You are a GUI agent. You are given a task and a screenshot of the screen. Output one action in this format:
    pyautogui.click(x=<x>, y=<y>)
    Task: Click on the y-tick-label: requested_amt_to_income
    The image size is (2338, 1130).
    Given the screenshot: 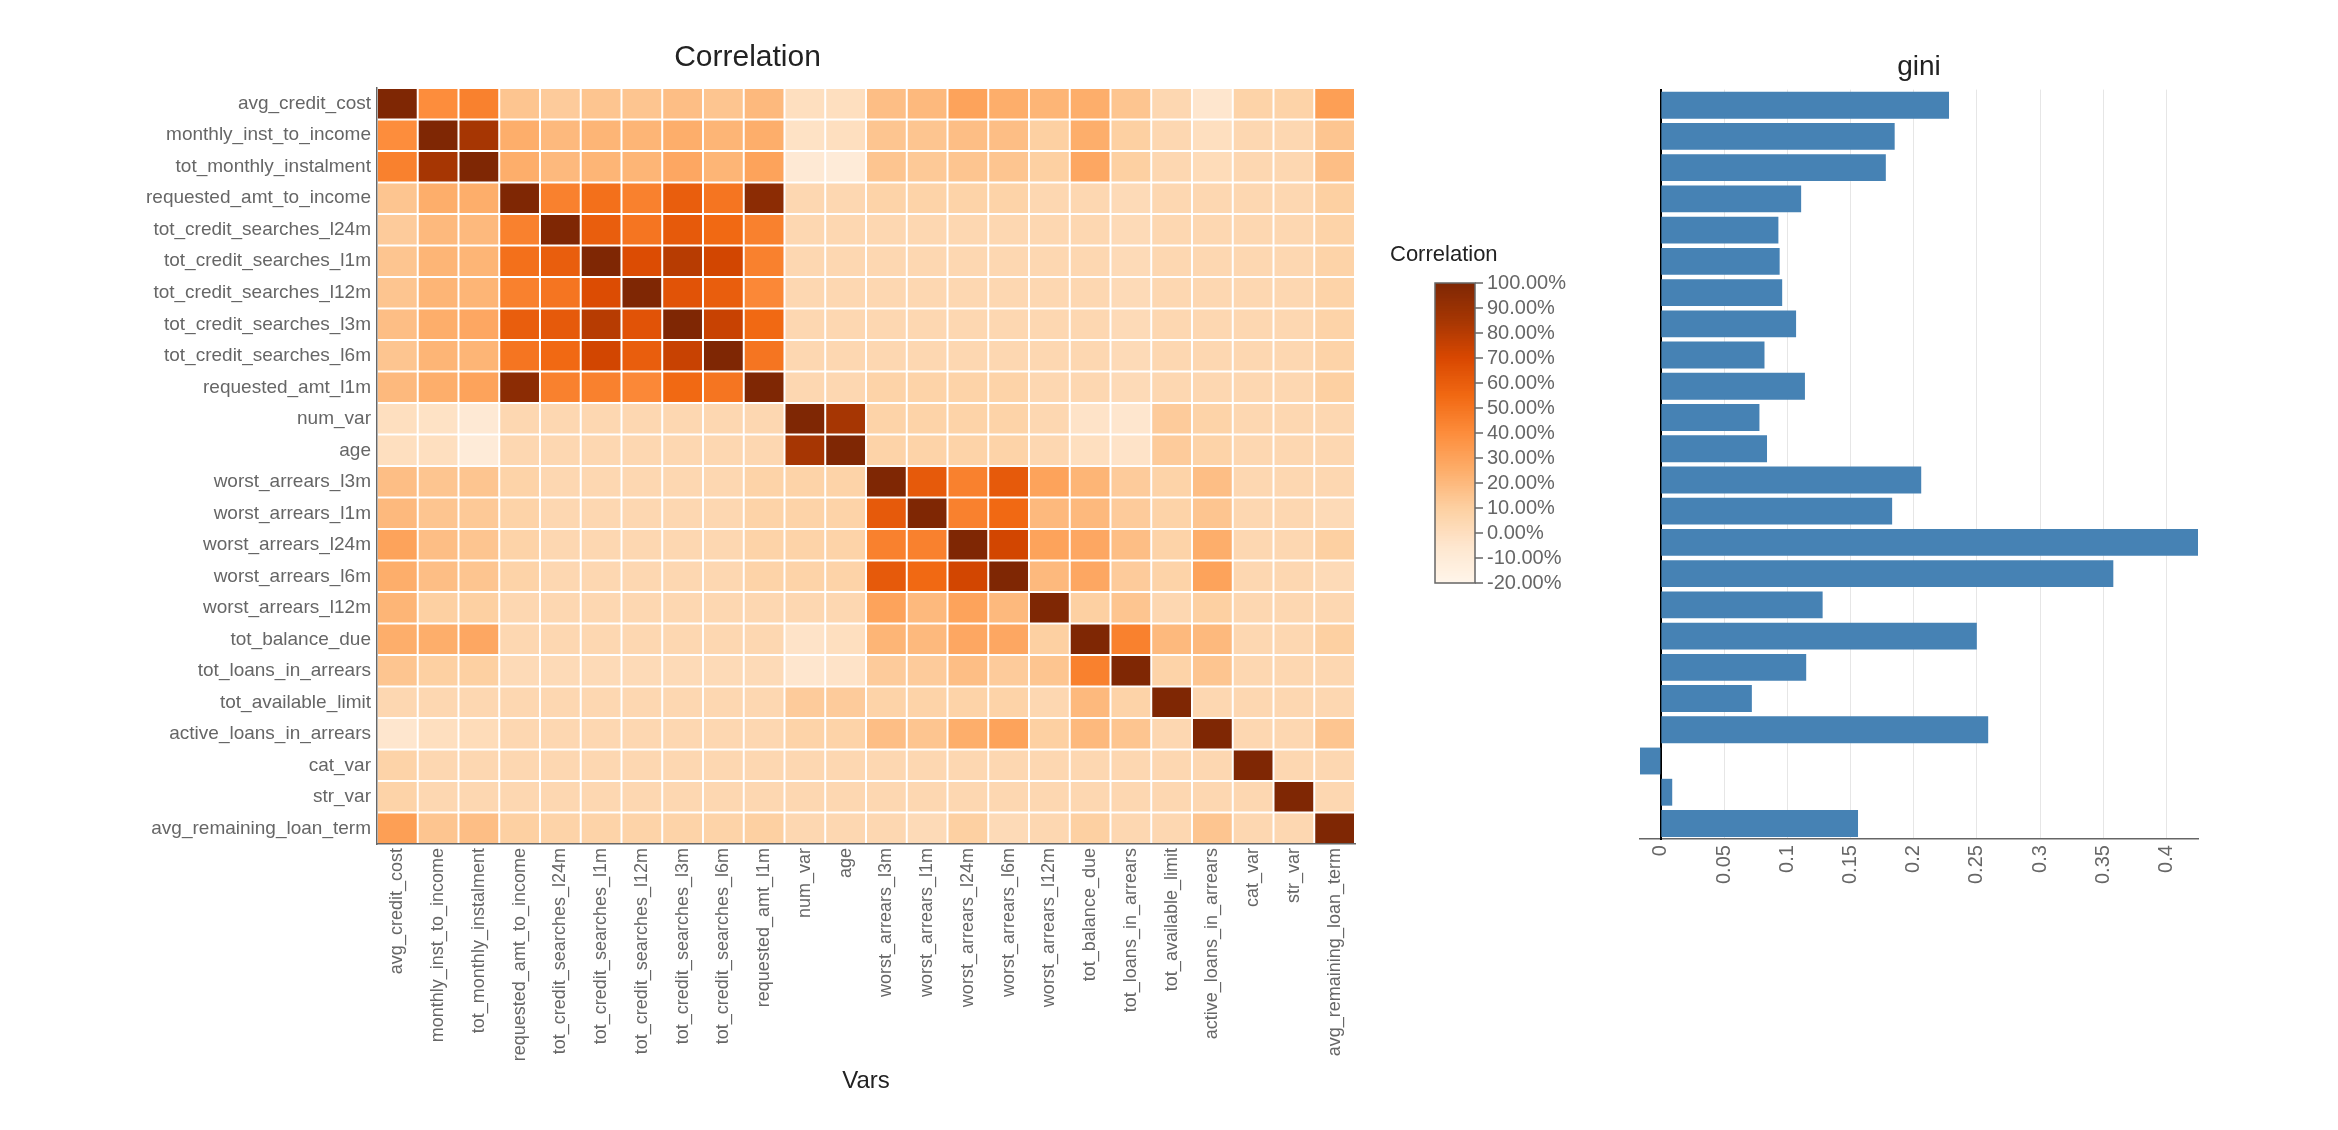 What is the action you would take?
    pyautogui.click(x=258, y=197)
    